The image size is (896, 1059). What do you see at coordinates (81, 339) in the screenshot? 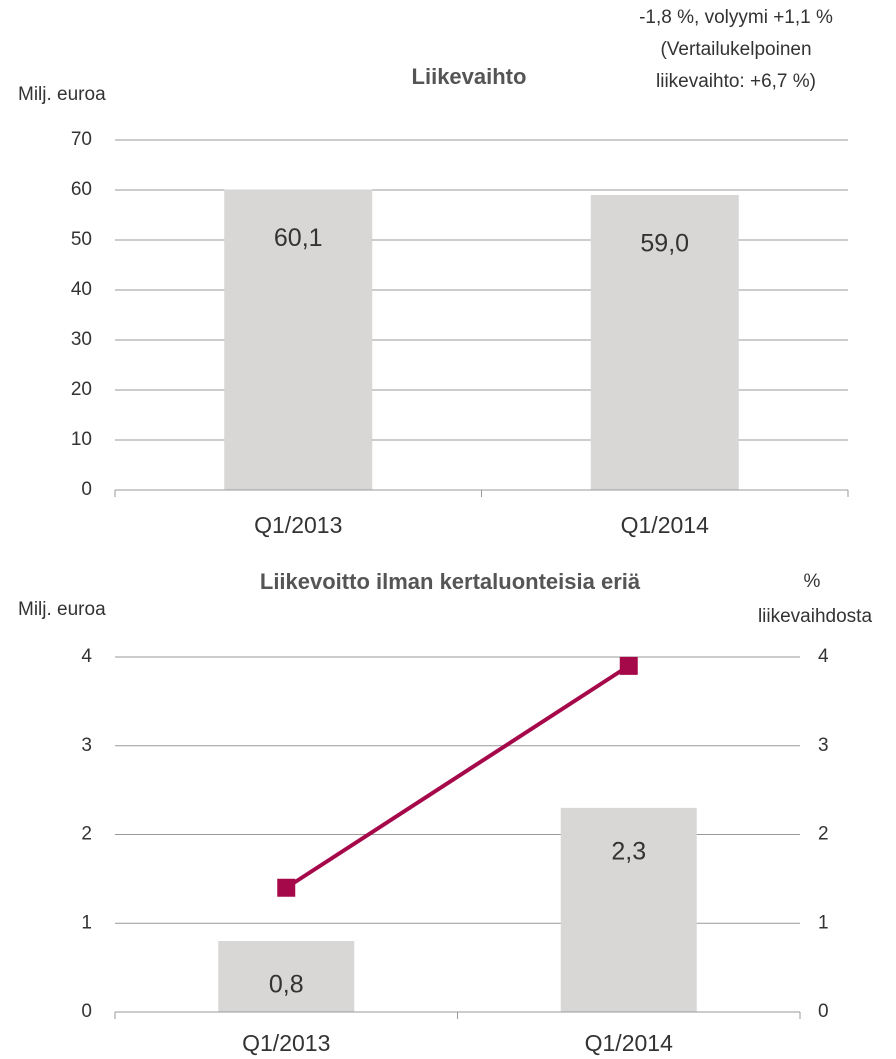
I see `y-tick-label: 30` at bounding box center [81, 339].